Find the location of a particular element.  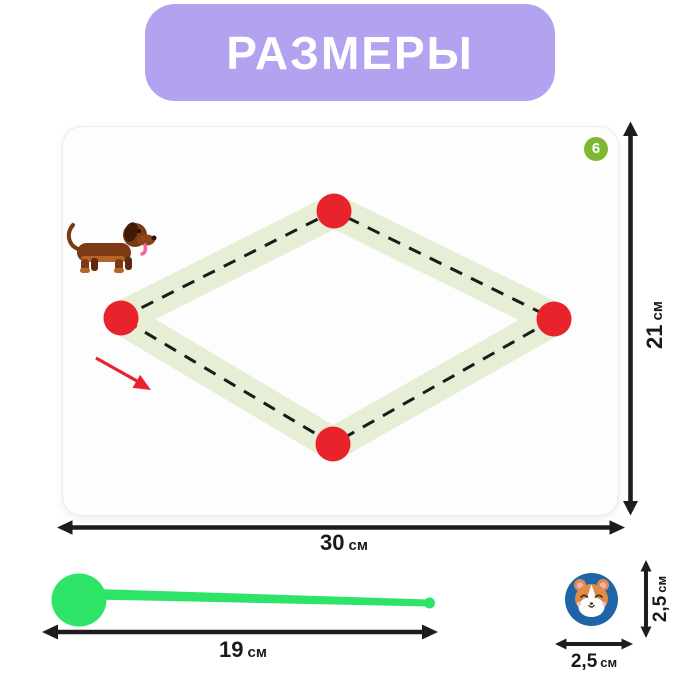

token-width-value: 2,5 is located at coordinates (584, 661).